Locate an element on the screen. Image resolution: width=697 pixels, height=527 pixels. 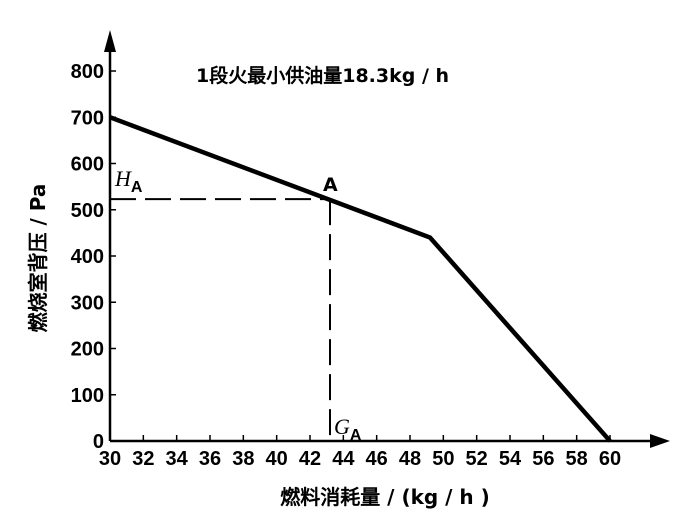
y-tick-label: 200 is located at coordinates (87, 350).